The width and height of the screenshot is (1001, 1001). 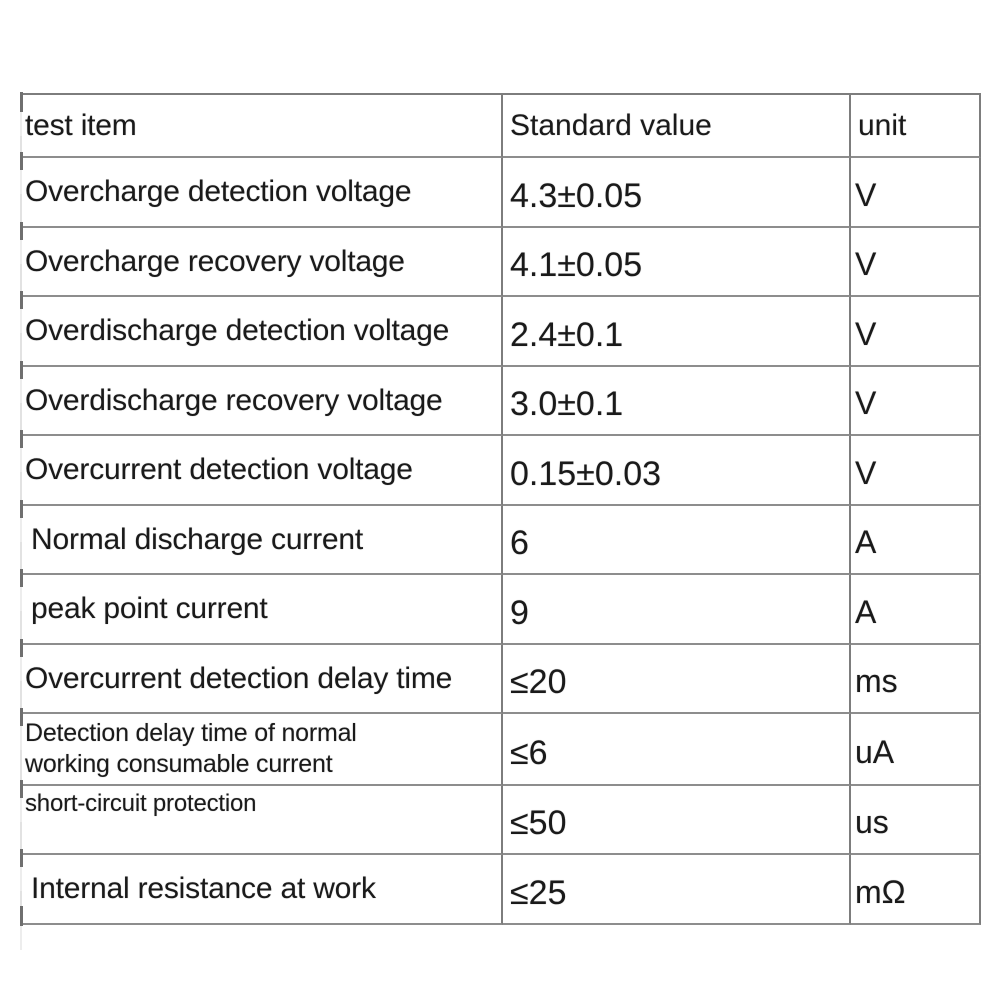 What do you see at coordinates (916, 125) in the screenshot?
I see `header-unit: unit` at bounding box center [916, 125].